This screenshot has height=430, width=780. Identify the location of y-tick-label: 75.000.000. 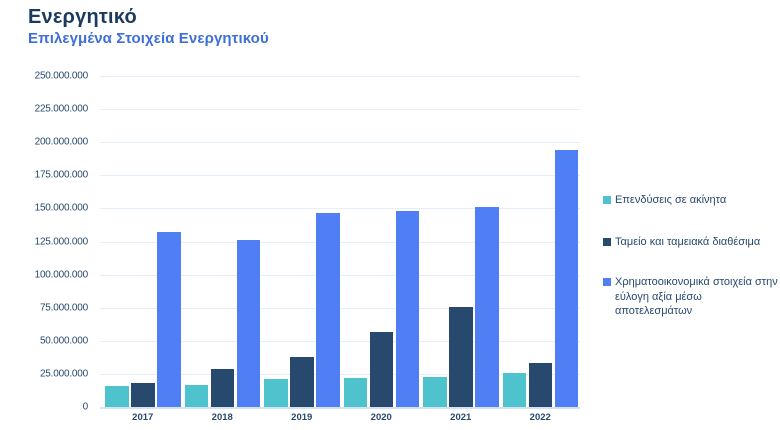
(63, 308).